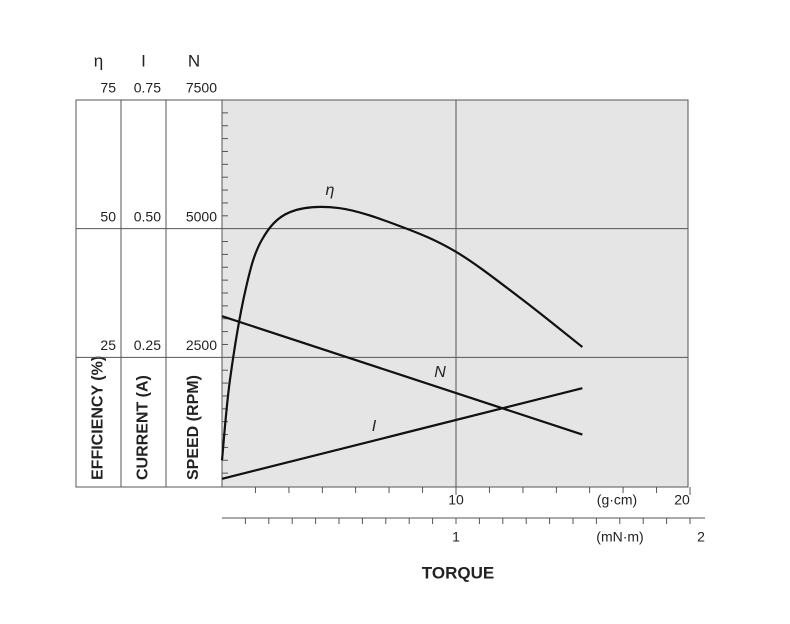 The width and height of the screenshot is (790, 624). I want to click on x-tick-label: 1, so click(456, 537).